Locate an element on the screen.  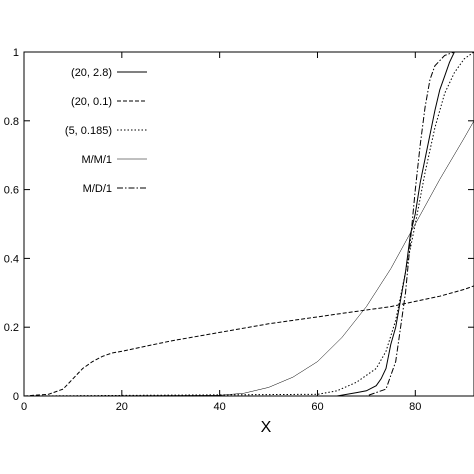
x-tick-label: 0 is located at coordinates (24, 407).